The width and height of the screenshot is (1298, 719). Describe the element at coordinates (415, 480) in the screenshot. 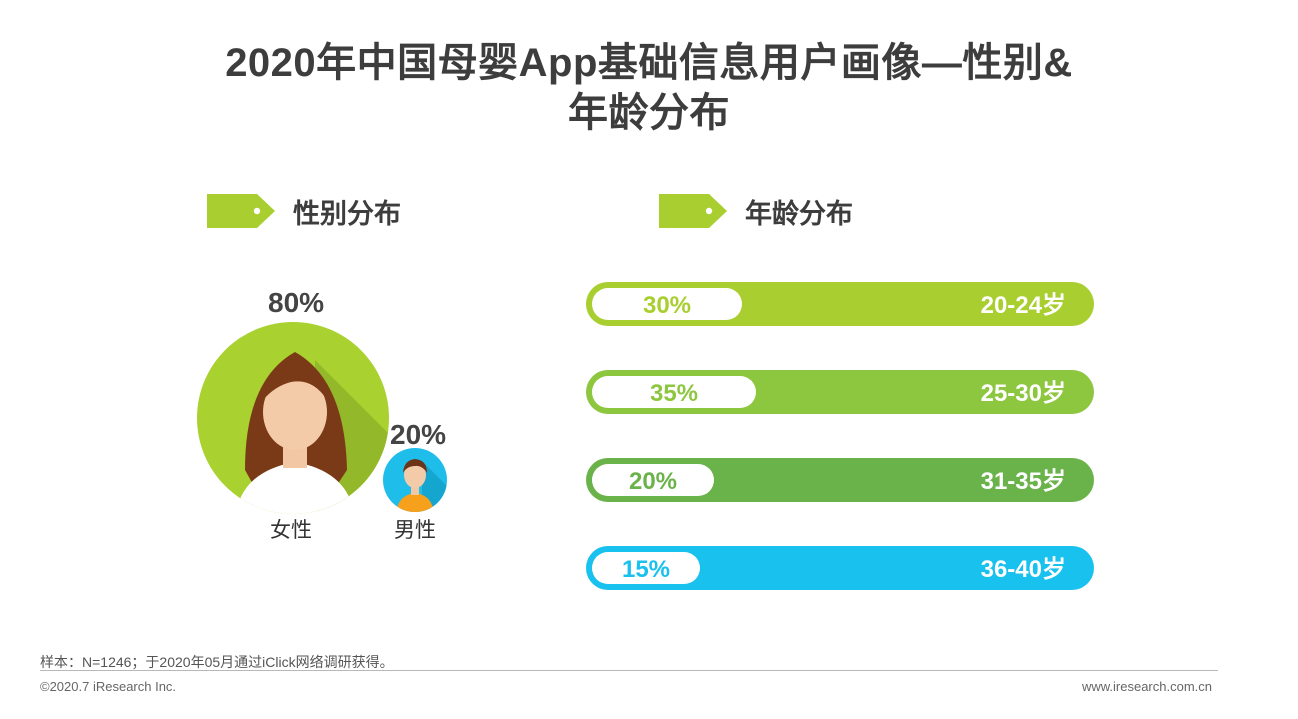

I see `male-avatar-icon` at that location.